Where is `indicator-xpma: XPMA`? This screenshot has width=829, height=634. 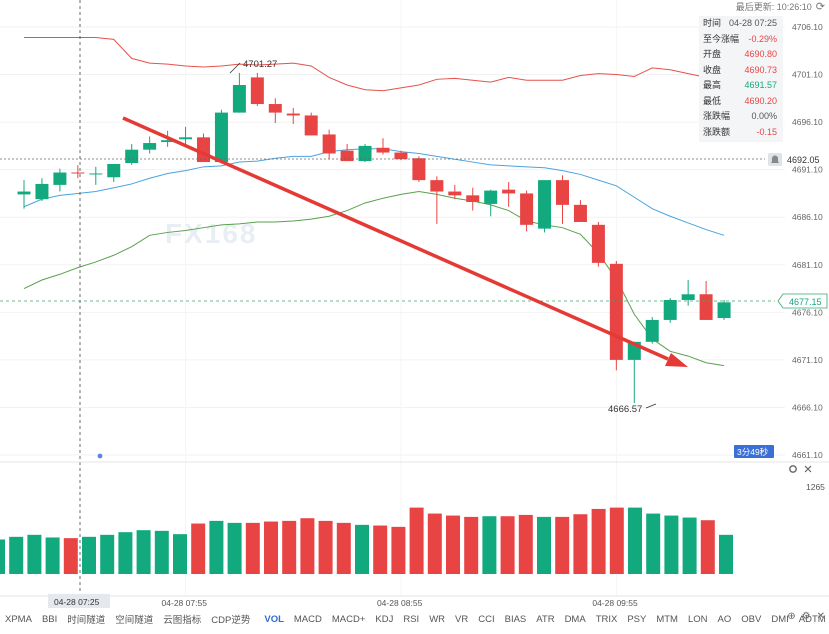 indicator-xpma: XPMA is located at coordinates (18, 619).